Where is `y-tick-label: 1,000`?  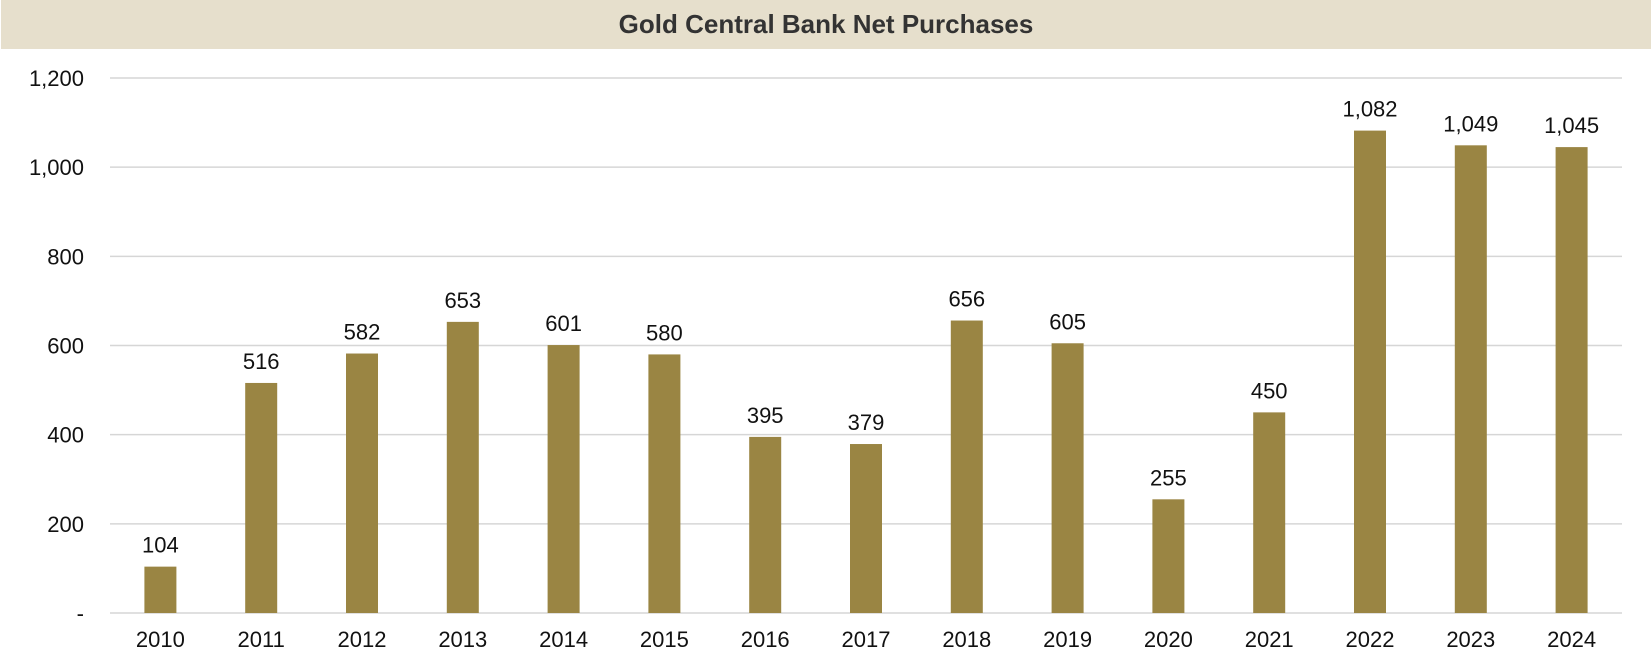 y-tick-label: 1,000 is located at coordinates (56, 167).